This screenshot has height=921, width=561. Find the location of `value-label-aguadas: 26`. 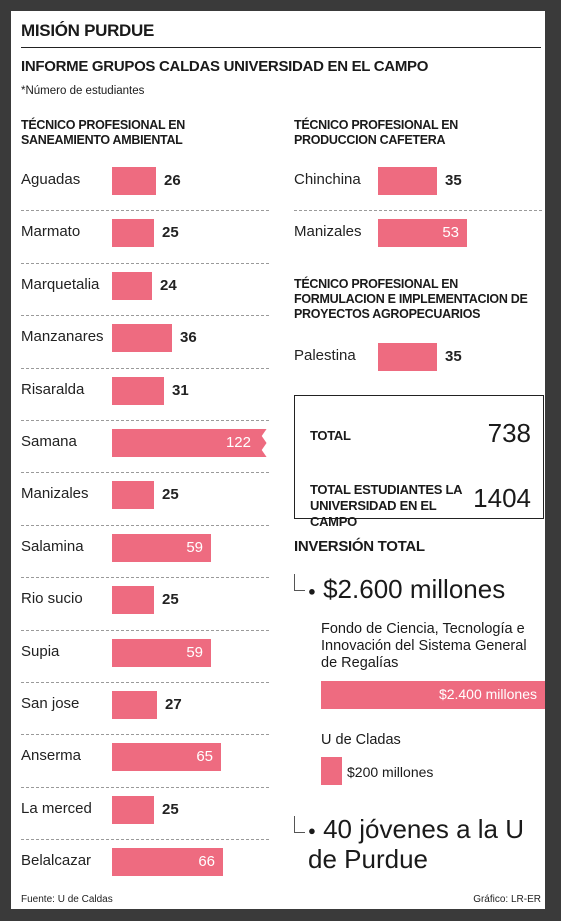

value-label-aguadas: 26 is located at coordinates (172, 180).